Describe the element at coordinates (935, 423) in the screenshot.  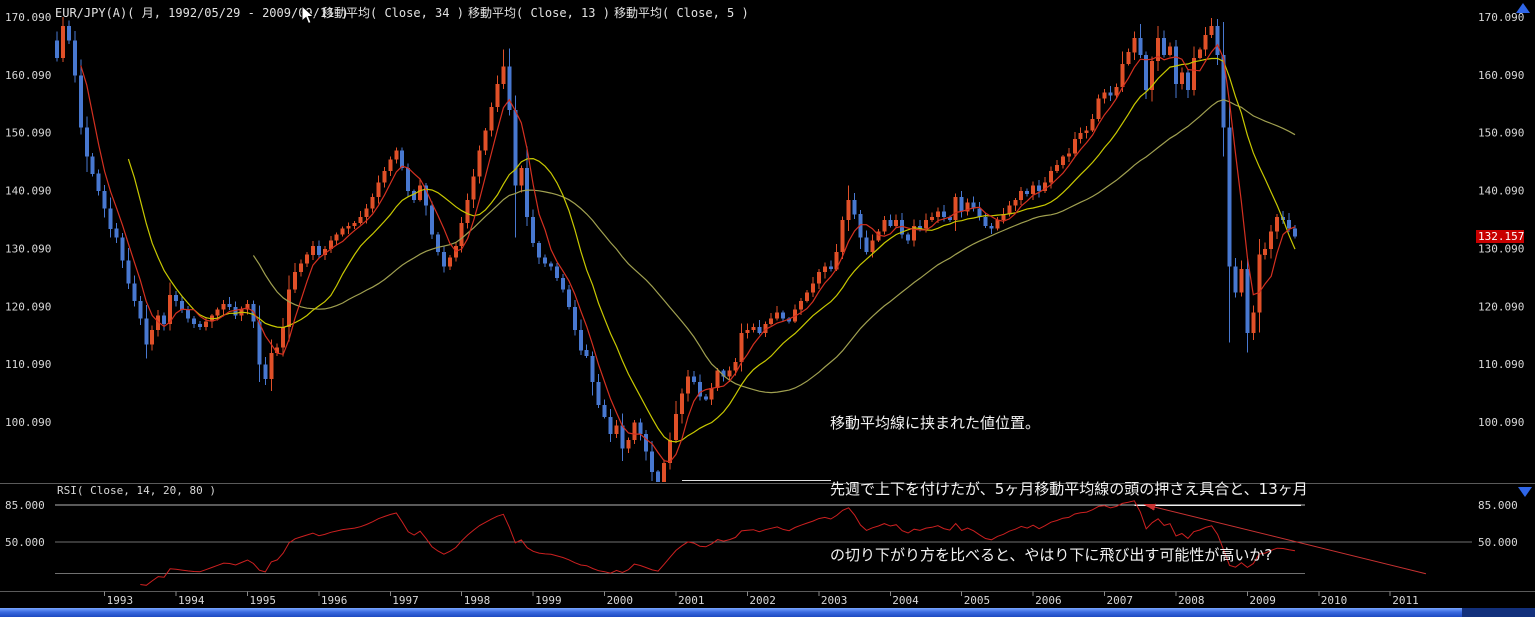
I see `annotation-line: 移動平均線に挟まれた値位置。` at that location.